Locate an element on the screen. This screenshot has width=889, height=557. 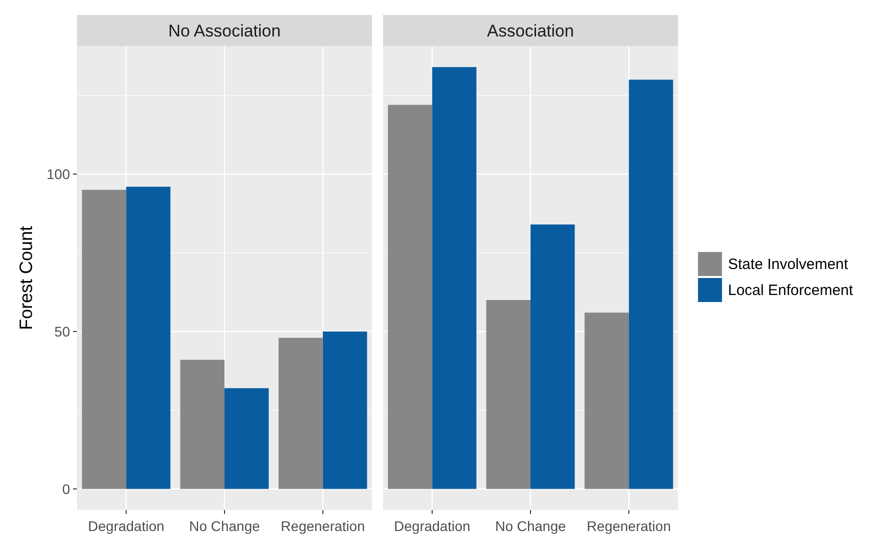
y-tick-label: 0 is located at coordinates (66, 488).